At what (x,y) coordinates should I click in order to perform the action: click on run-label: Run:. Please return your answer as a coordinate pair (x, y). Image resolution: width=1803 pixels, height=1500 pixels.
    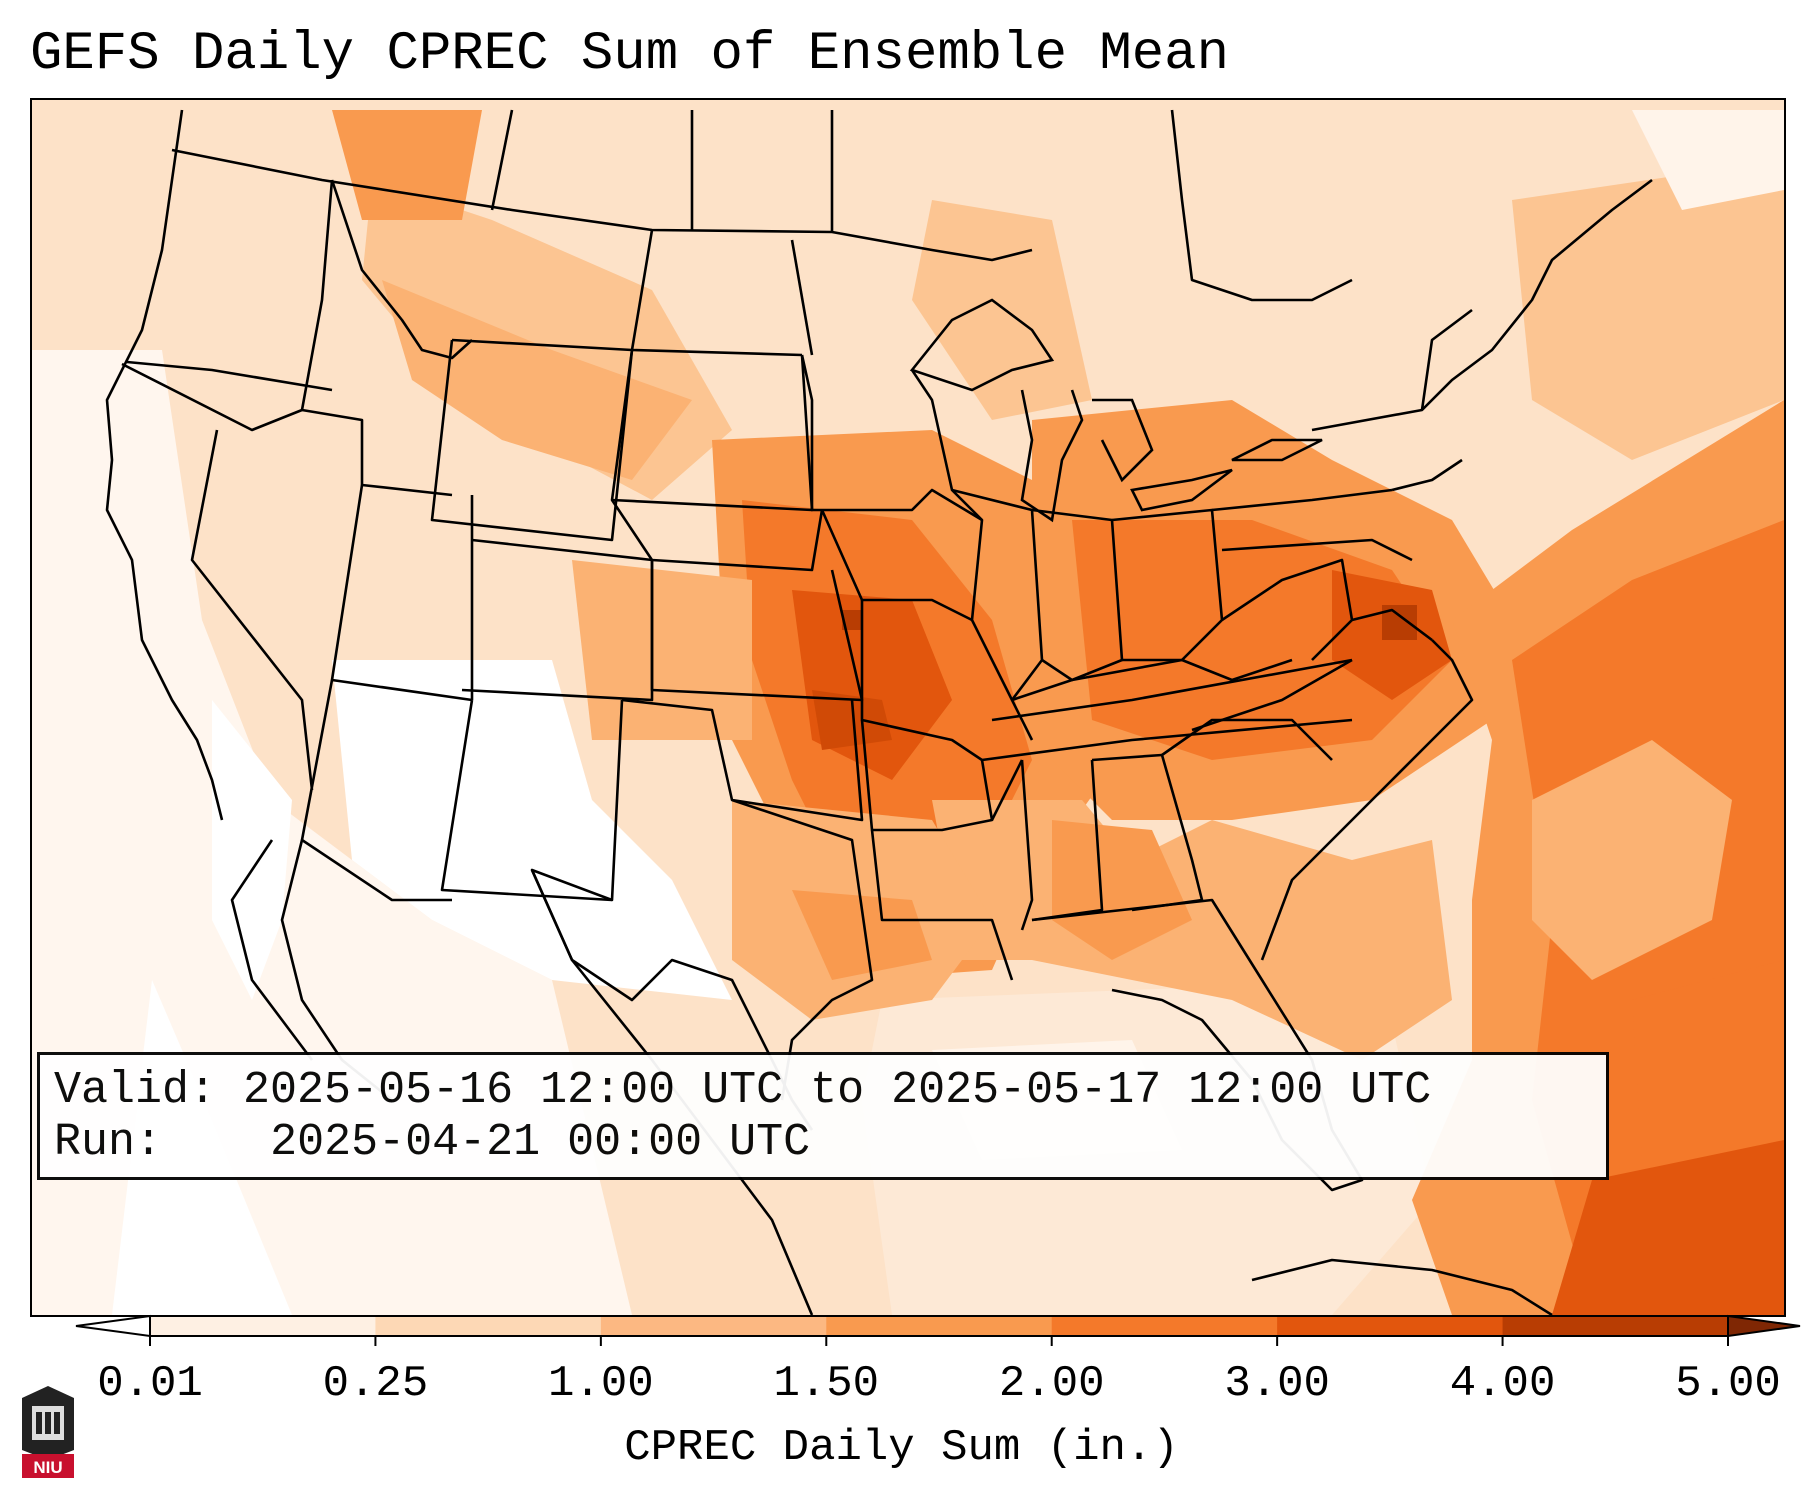
    Looking at the image, I should click on (108, 1142).